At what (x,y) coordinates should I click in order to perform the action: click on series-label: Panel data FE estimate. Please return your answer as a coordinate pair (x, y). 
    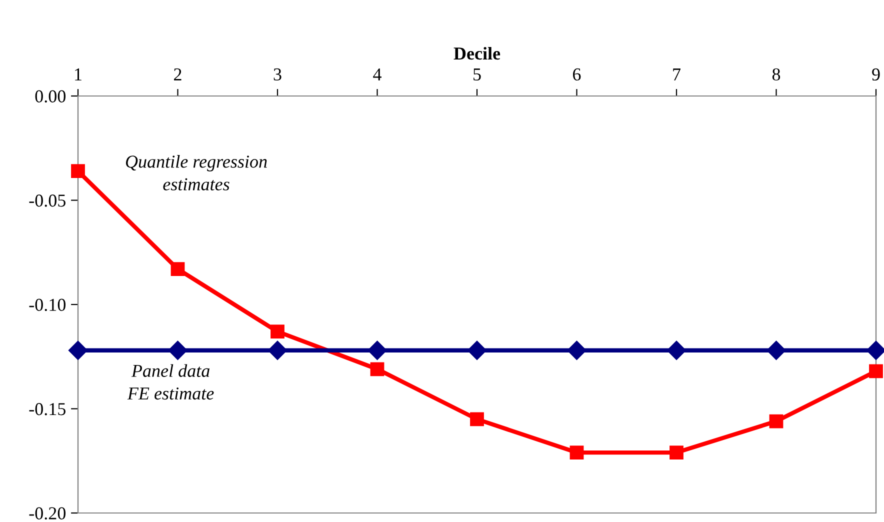
    Looking at the image, I should click on (170, 382).